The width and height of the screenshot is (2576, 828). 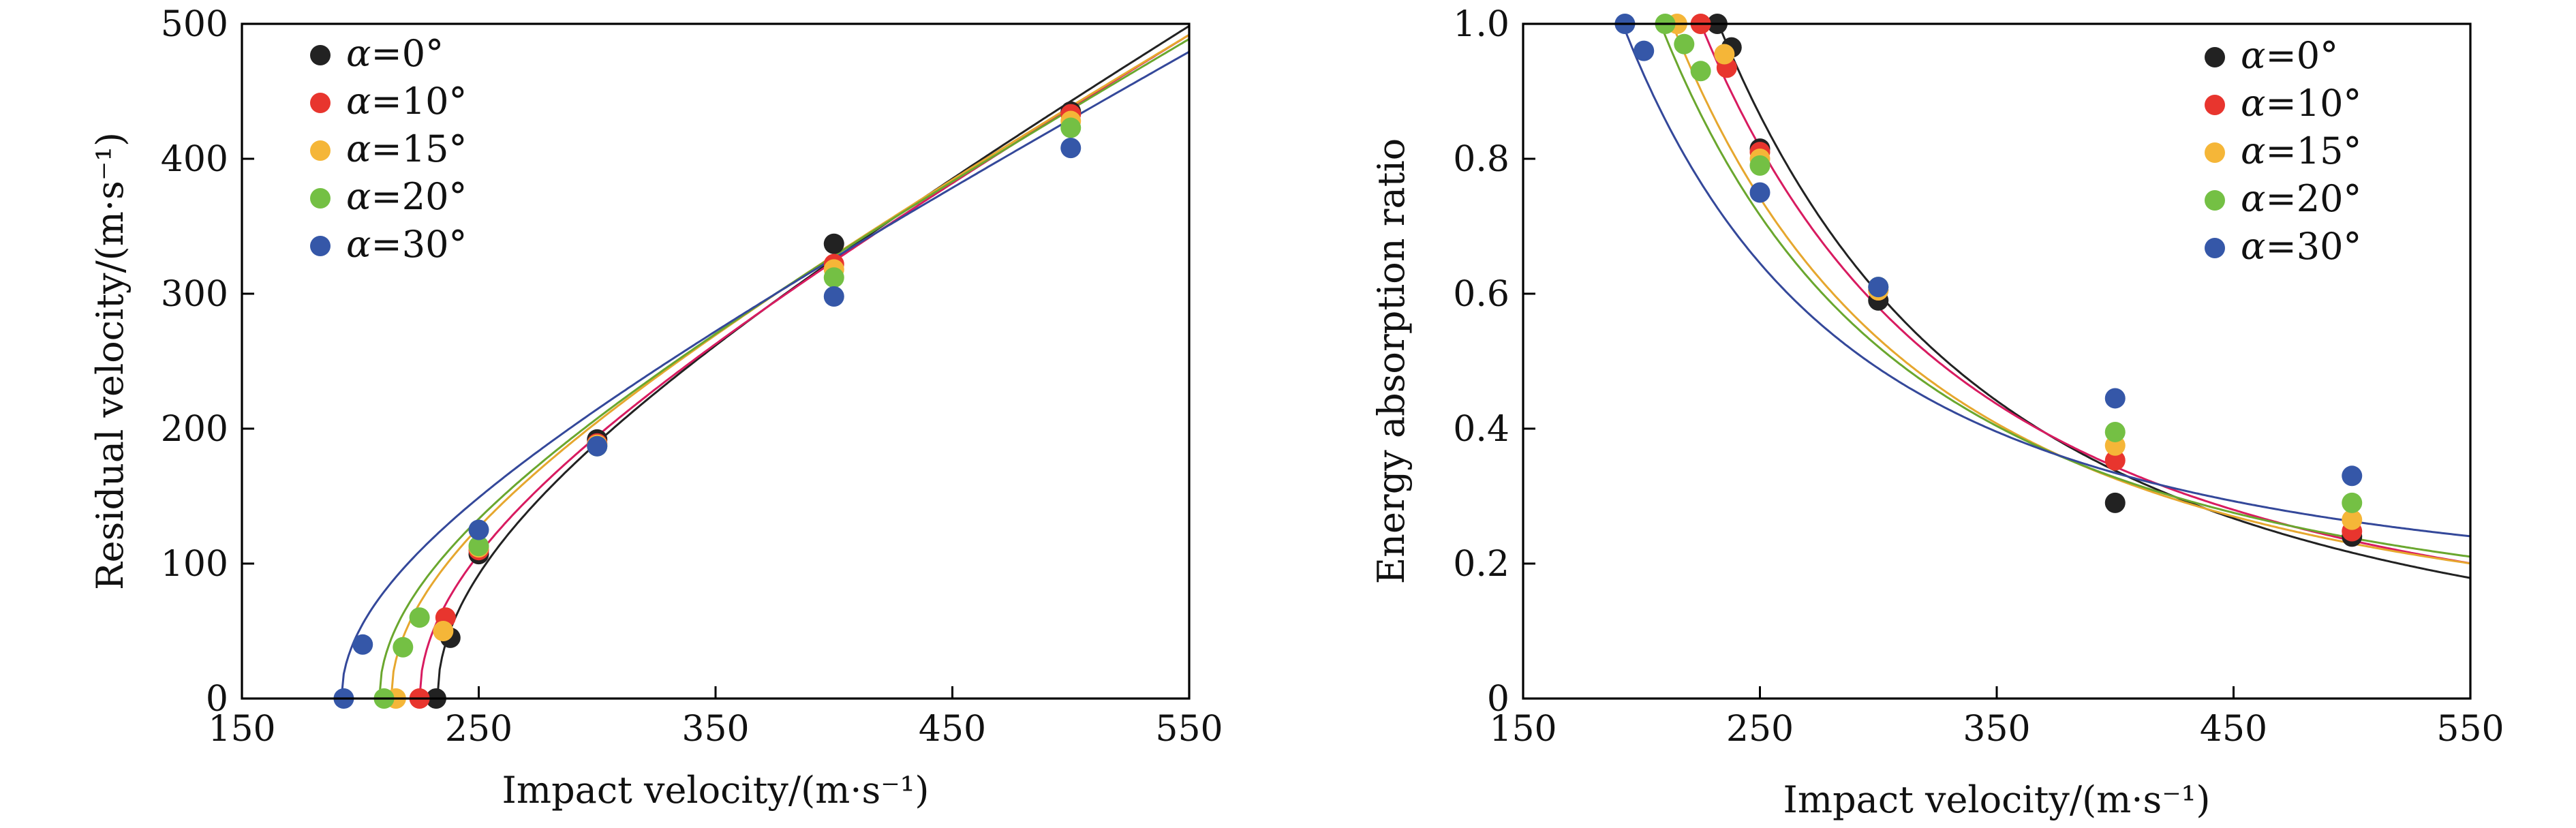 I want to click on left-legend: α=0° α=10°α=15° α=20° α=30°, so click(x=389, y=149).